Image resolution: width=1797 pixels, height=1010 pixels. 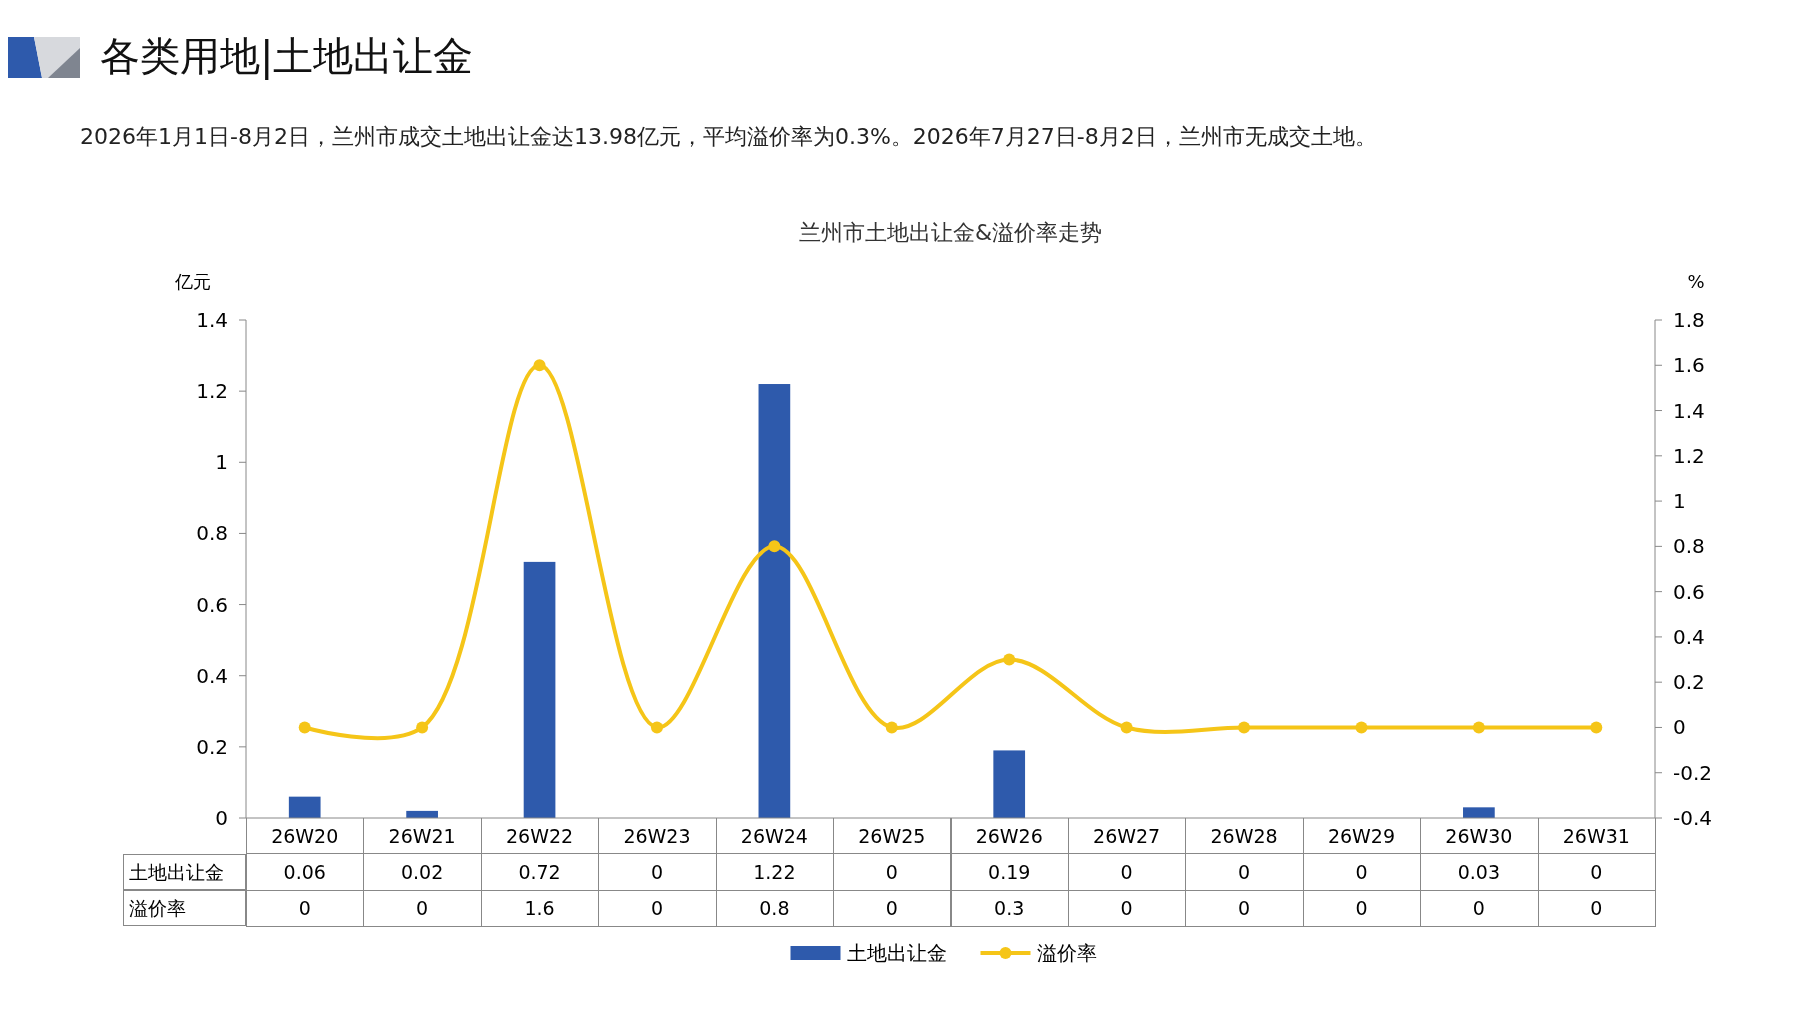 What do you see at coordinates (774, 907) in the screenshot?
I see `data-label: 0.8` at bounding box center [774, 907].